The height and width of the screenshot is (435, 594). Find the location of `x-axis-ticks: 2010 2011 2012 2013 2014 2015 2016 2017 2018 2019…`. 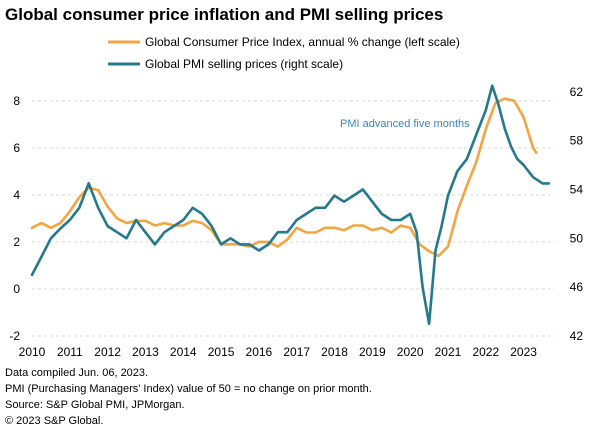

x-axis-ticks: 2010 2011 2012 2013 2014 2015 2016 2017 2018 2019… is located at coordinates (278, 352).